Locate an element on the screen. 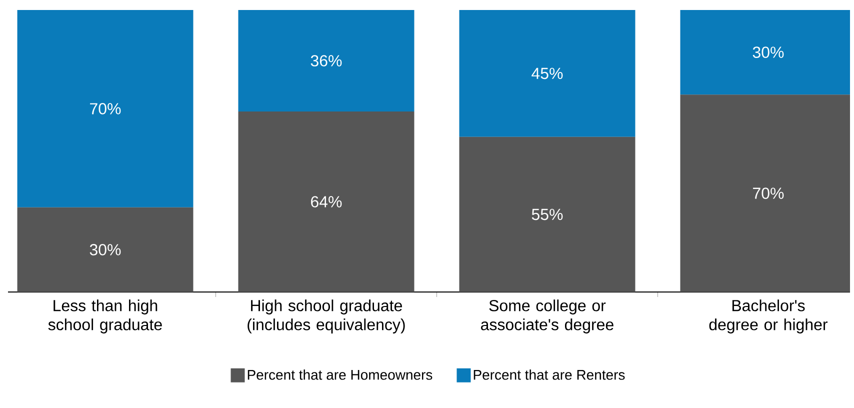 The width and height of the screenshot is (854, 408). x-tick-label: Less than high school graduate is located at coordinates (105, 317).